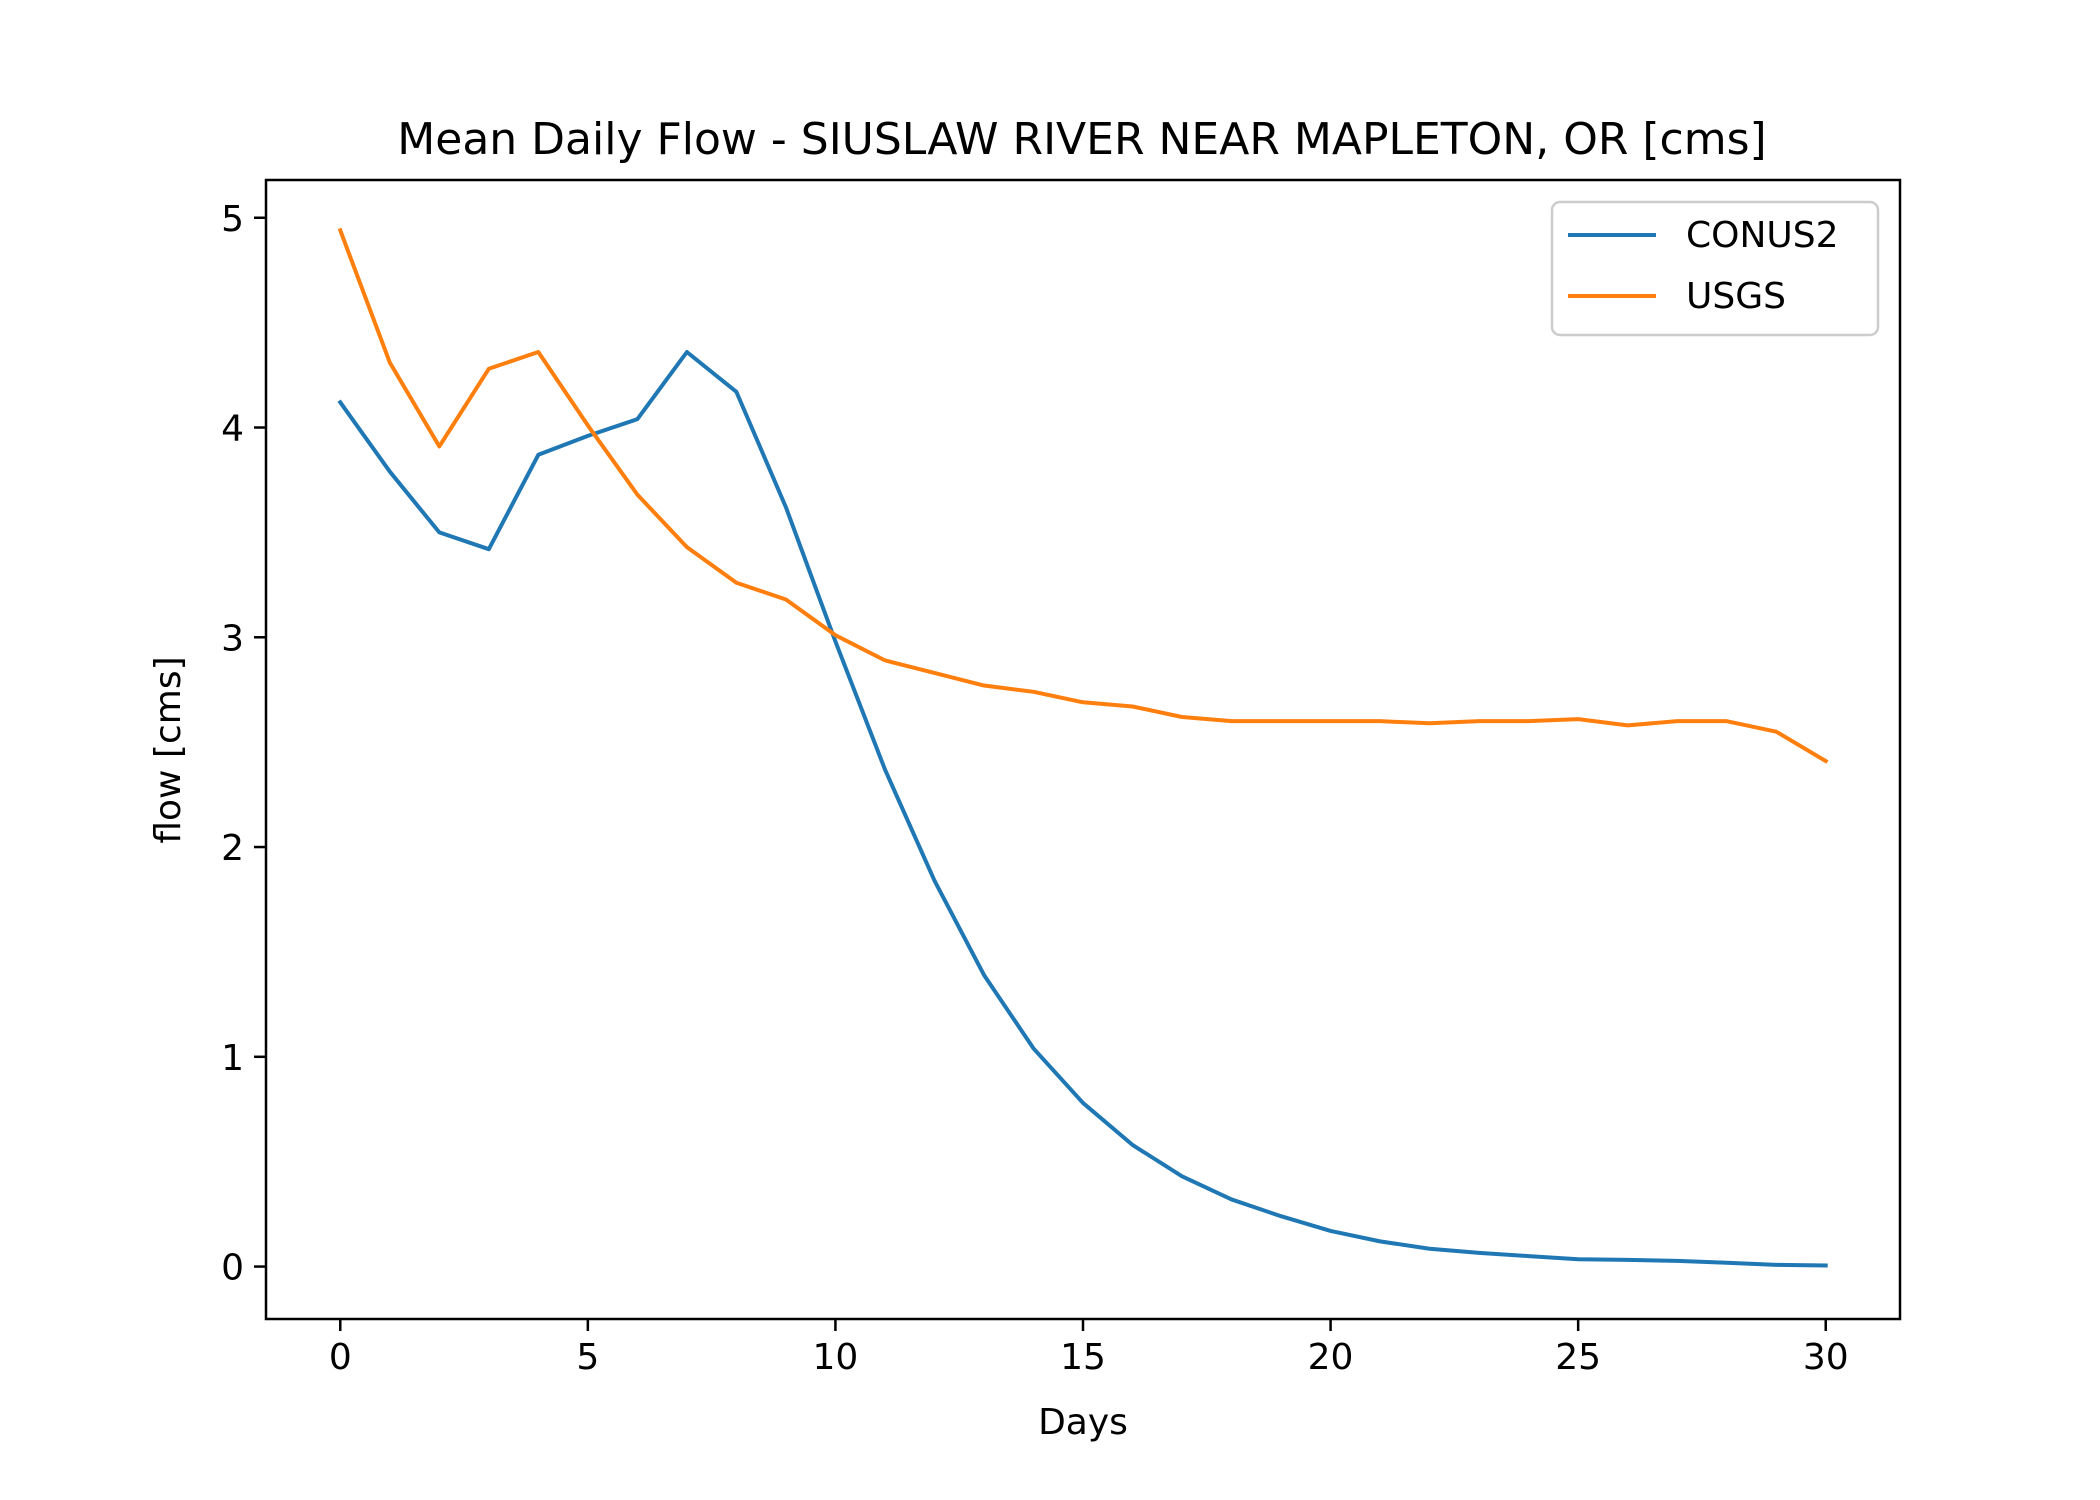  What do you see at coordinates (1736, 296) in the screenshot?
I see `legend-label-usgs: USGS` at bounding box center [1736, 296].